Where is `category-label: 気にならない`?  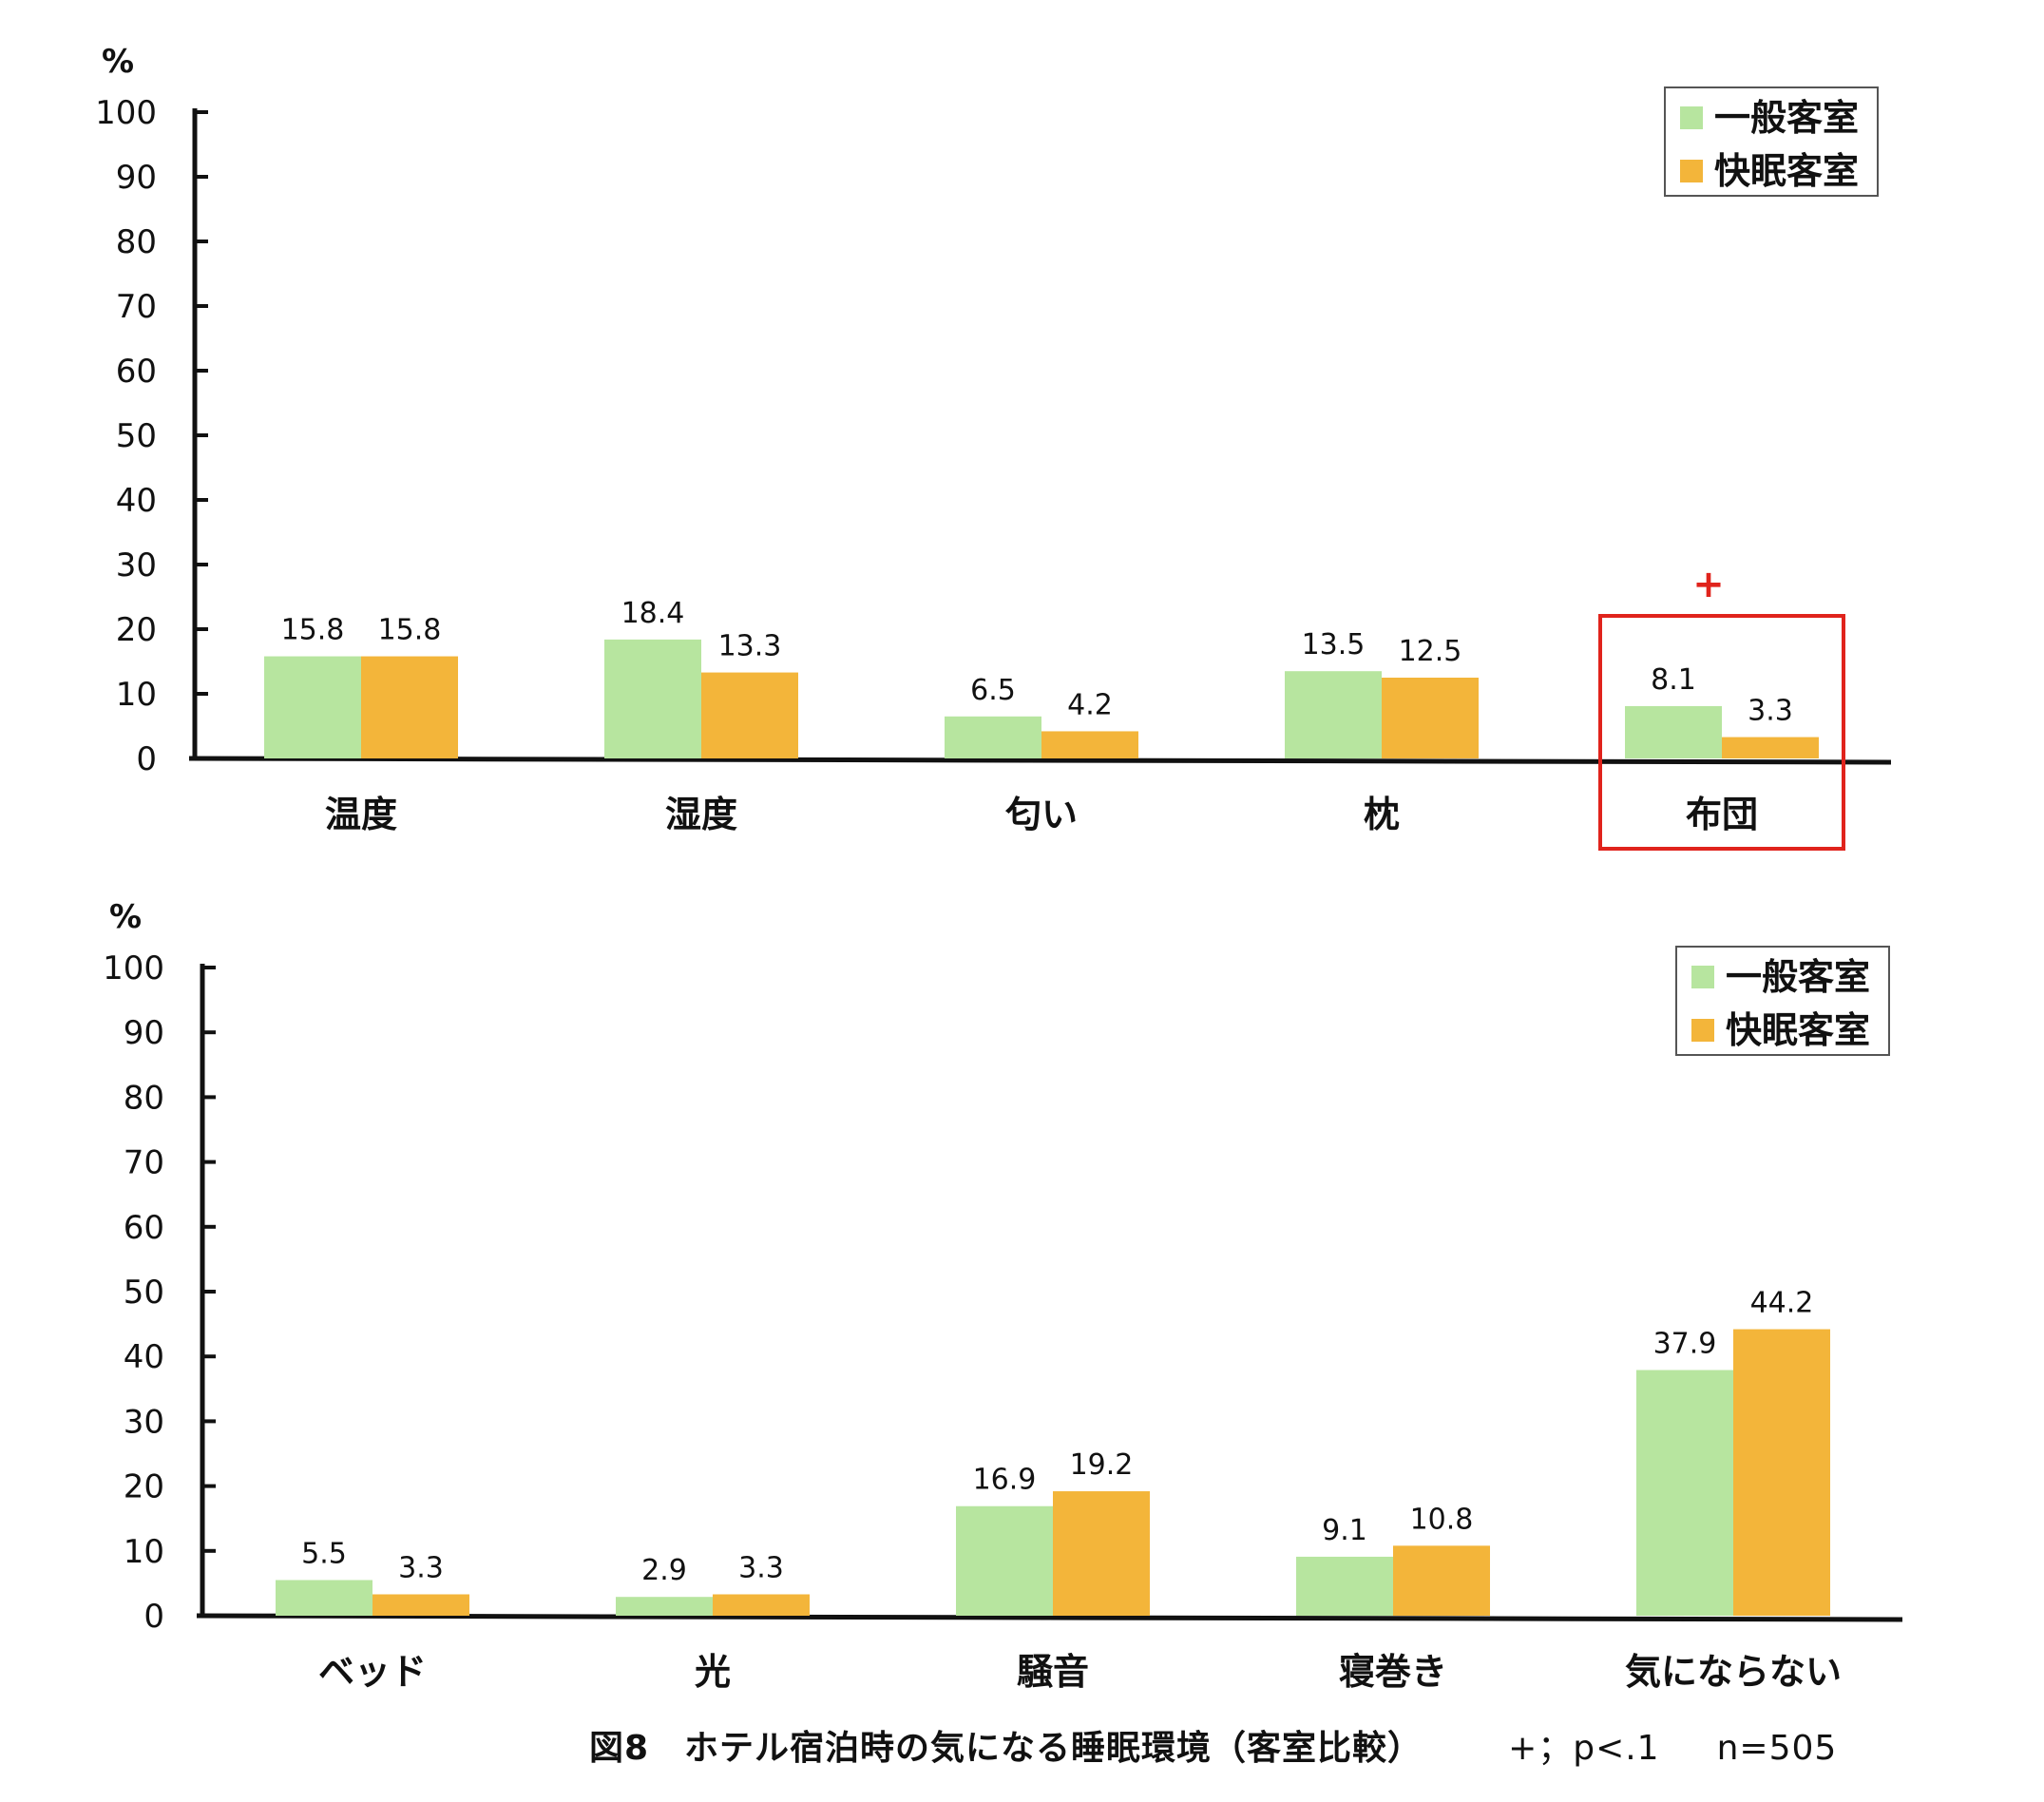
category-label: 気にならない is located at coordinates (1733, 1672).